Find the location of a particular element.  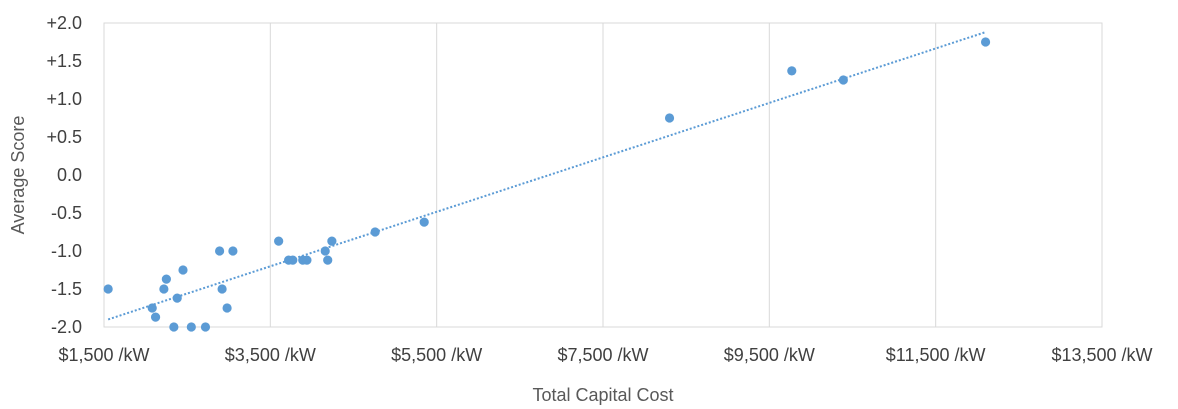

y-tick-label: +0.5 is located at coordinates (64, 137).